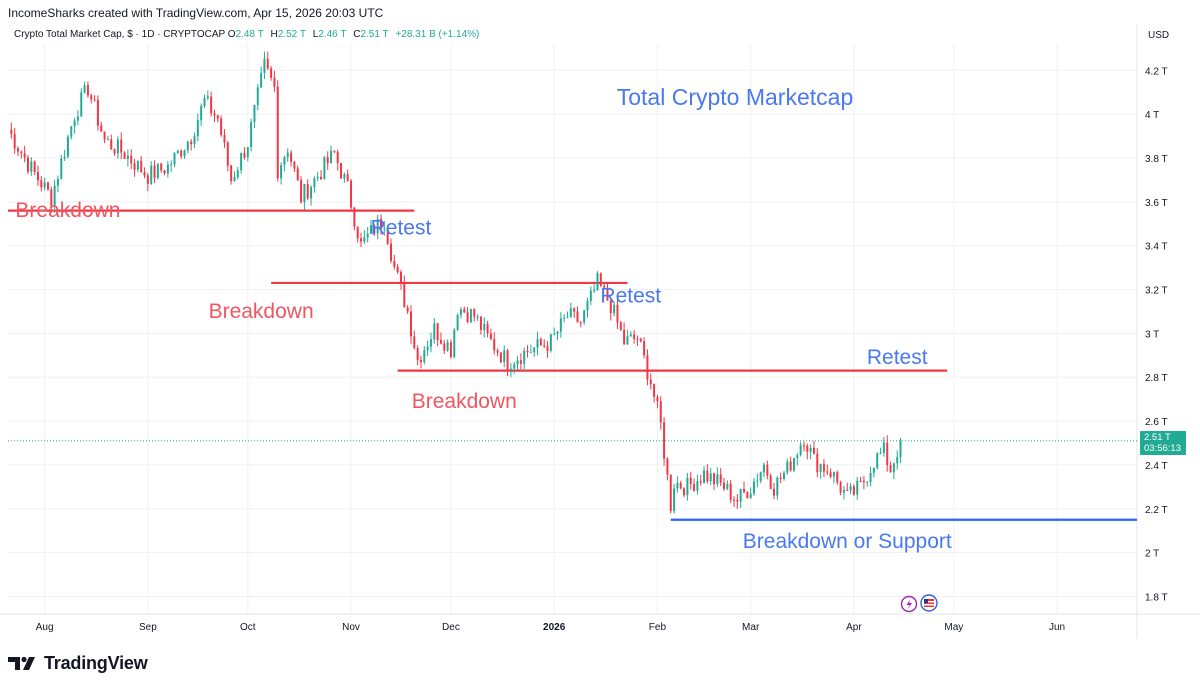 The image size is (1200, 687). Describe the element at coordinates (464, 401) in the screenshot. I see `breakdown-annotation: Breakdown` at that location.